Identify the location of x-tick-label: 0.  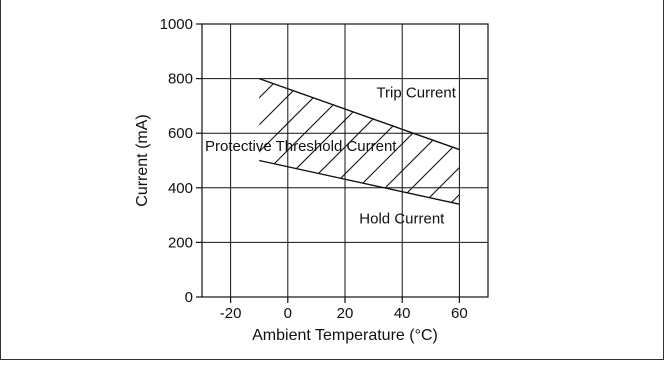
(288, 313).